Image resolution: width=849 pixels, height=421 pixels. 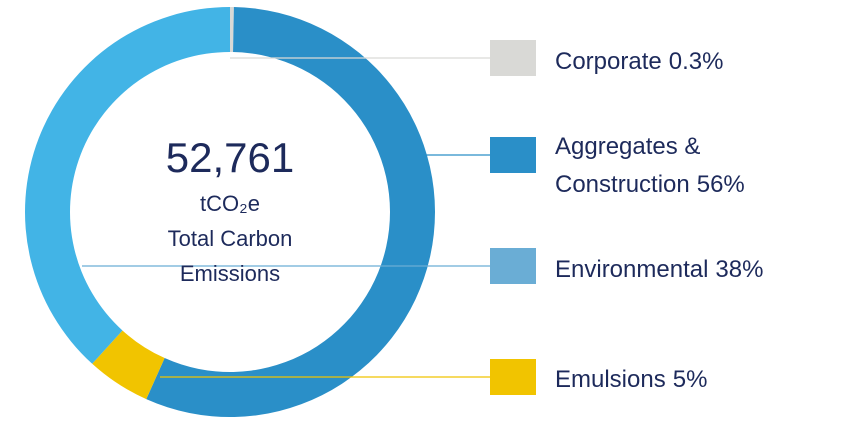 What do you see at coordinates (720, 184) in the screenshot?
I see `legend-value: 56%` at bounding box center [720, 184].